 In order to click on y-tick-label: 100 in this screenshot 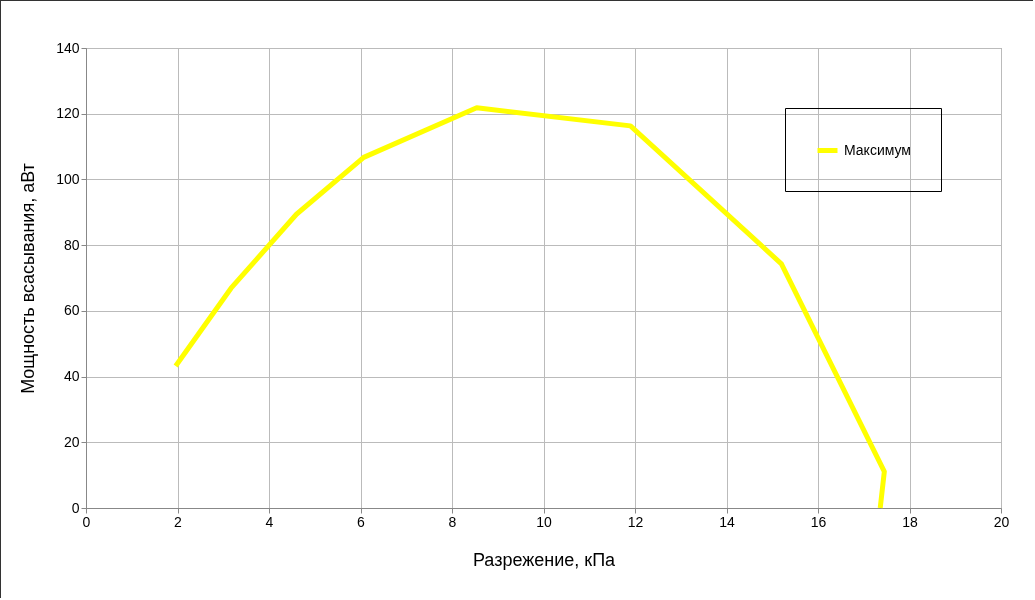, I will do `click(68, 178)`.